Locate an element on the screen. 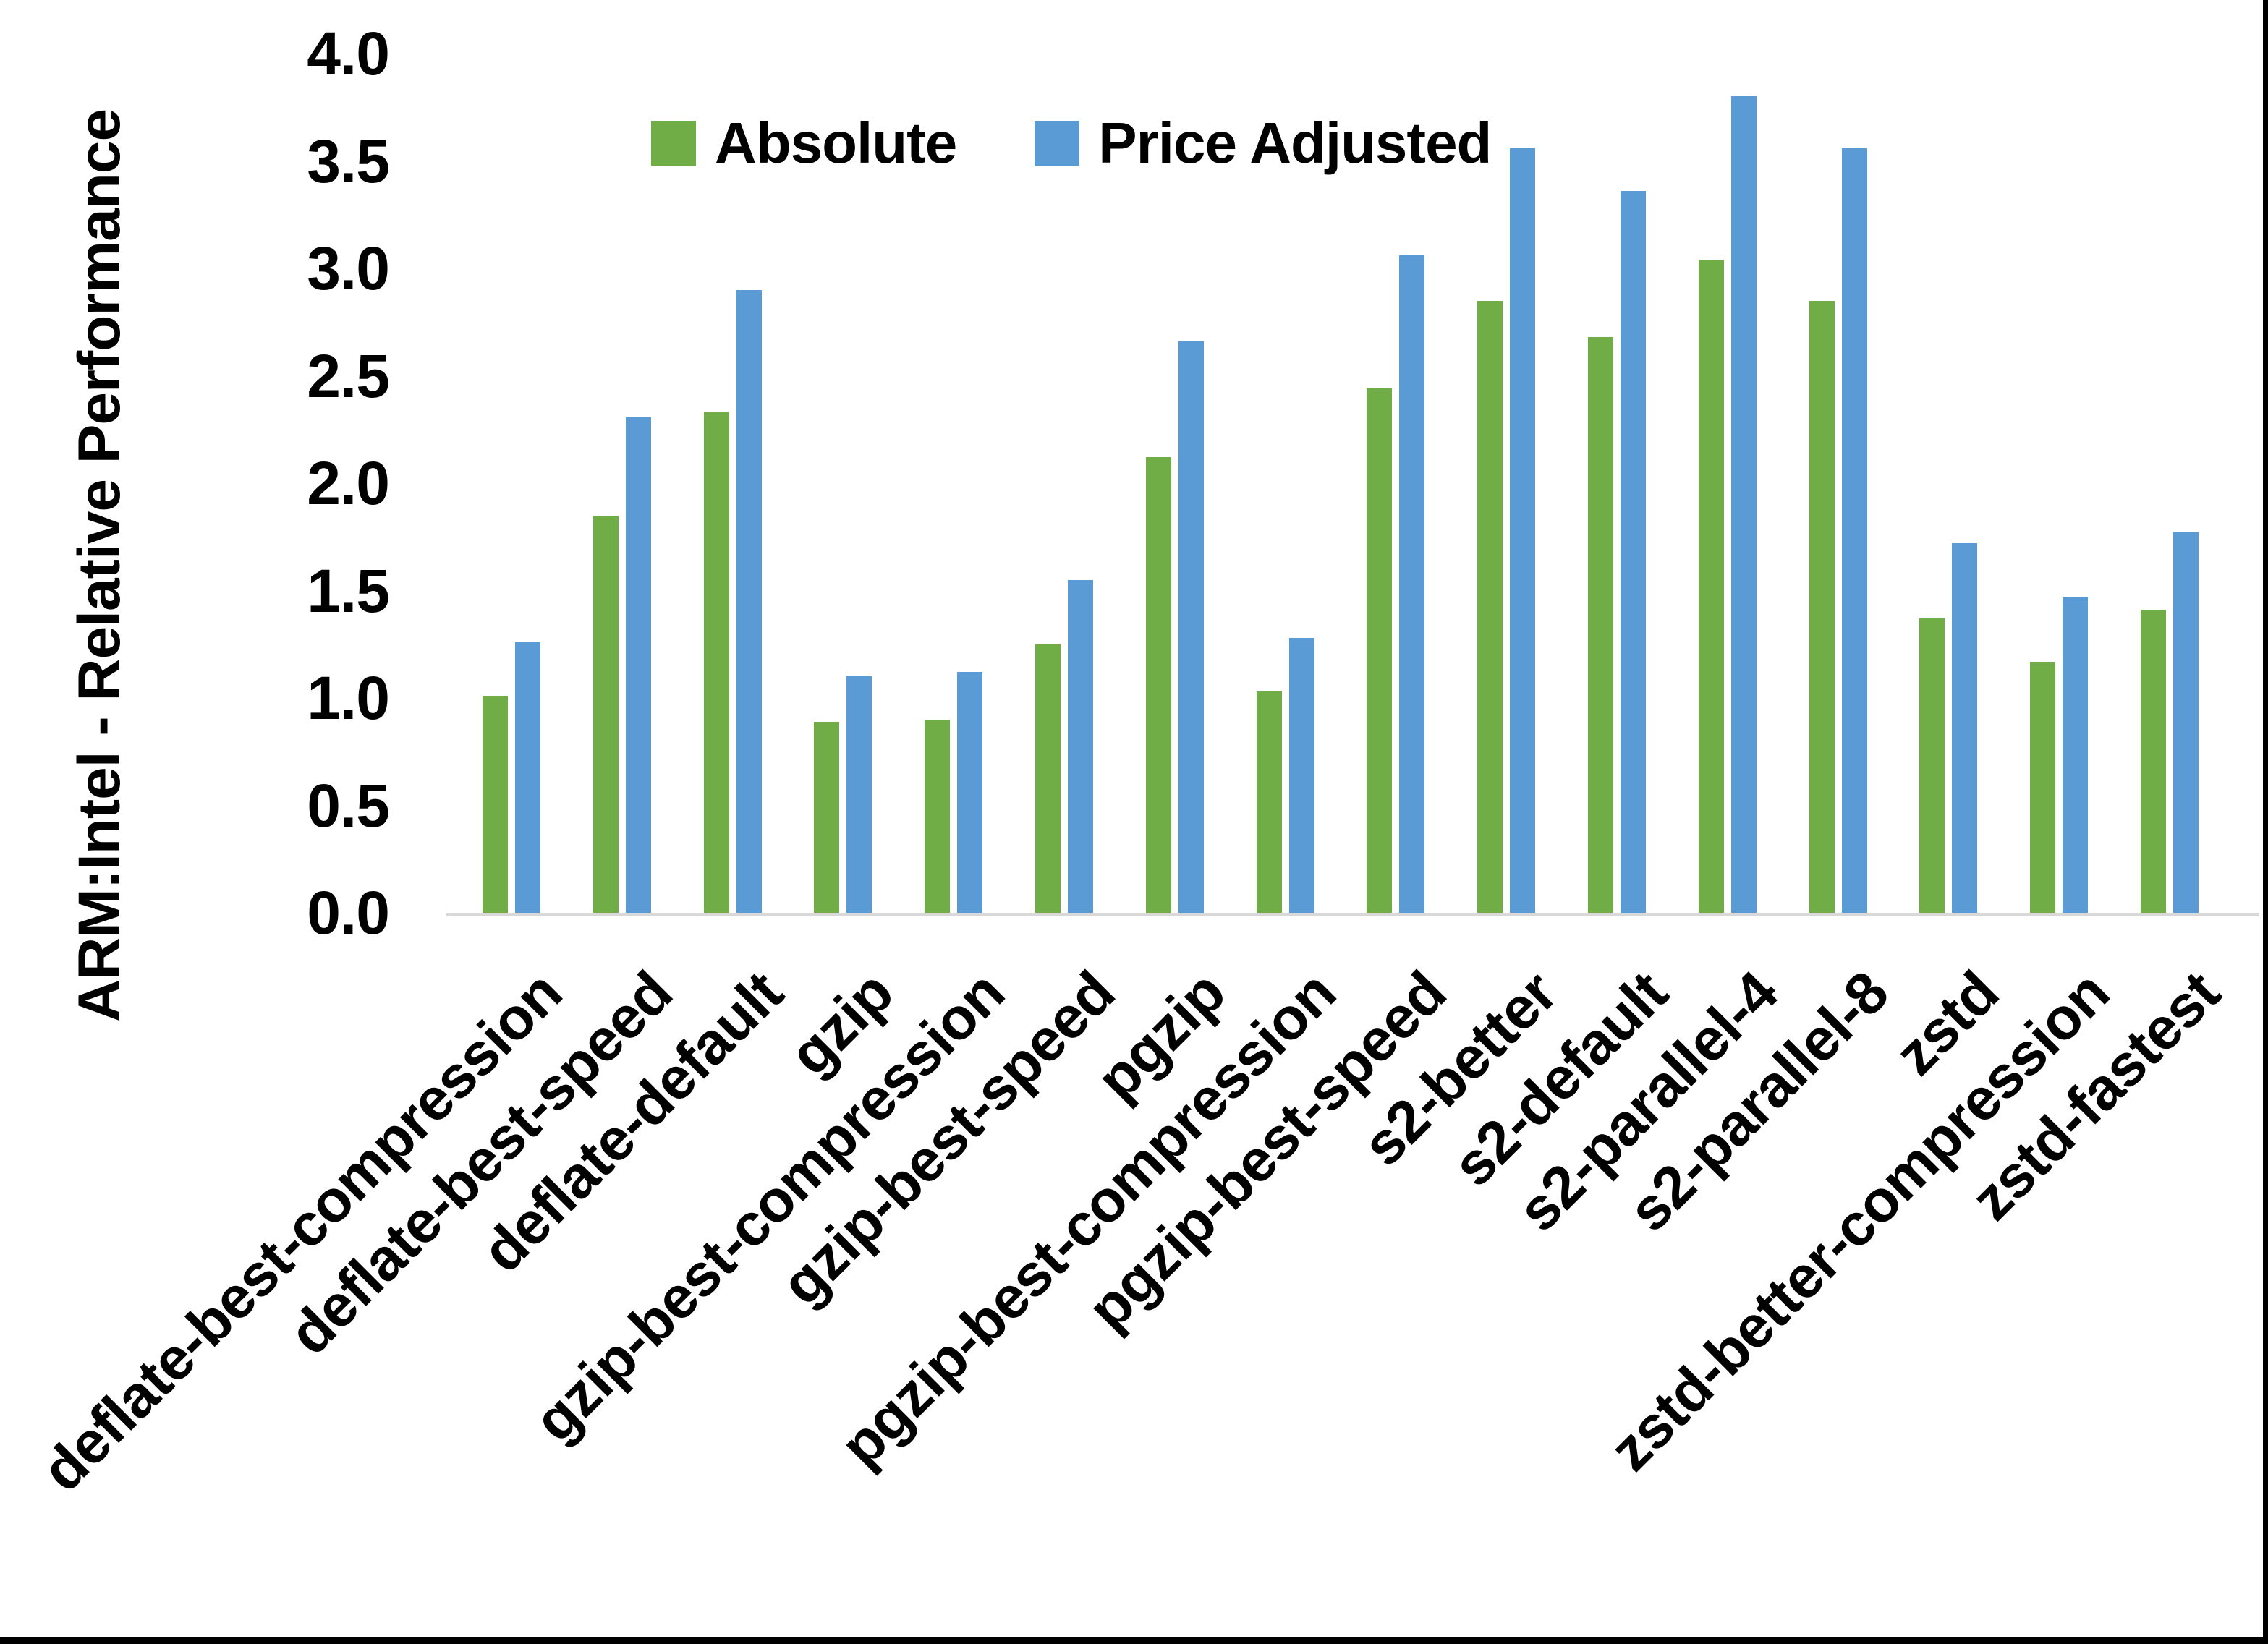 The image size is (2268, 1644). bar-absolute-deflate-default is located at coordinates (716, 662).